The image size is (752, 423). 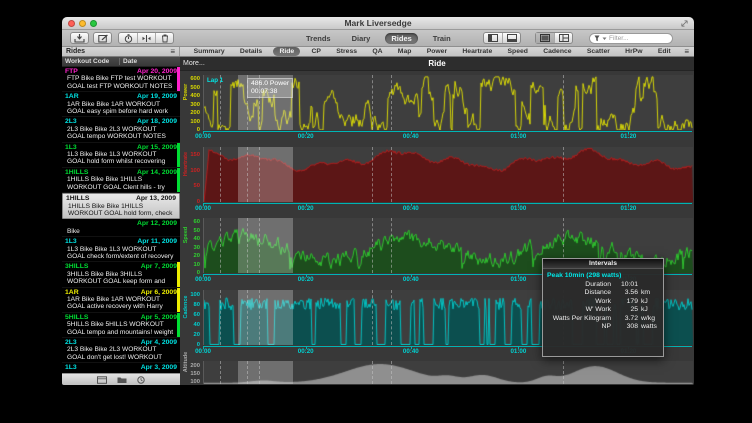 I want to click on ride-color-bar, so click(x=178, y=274).